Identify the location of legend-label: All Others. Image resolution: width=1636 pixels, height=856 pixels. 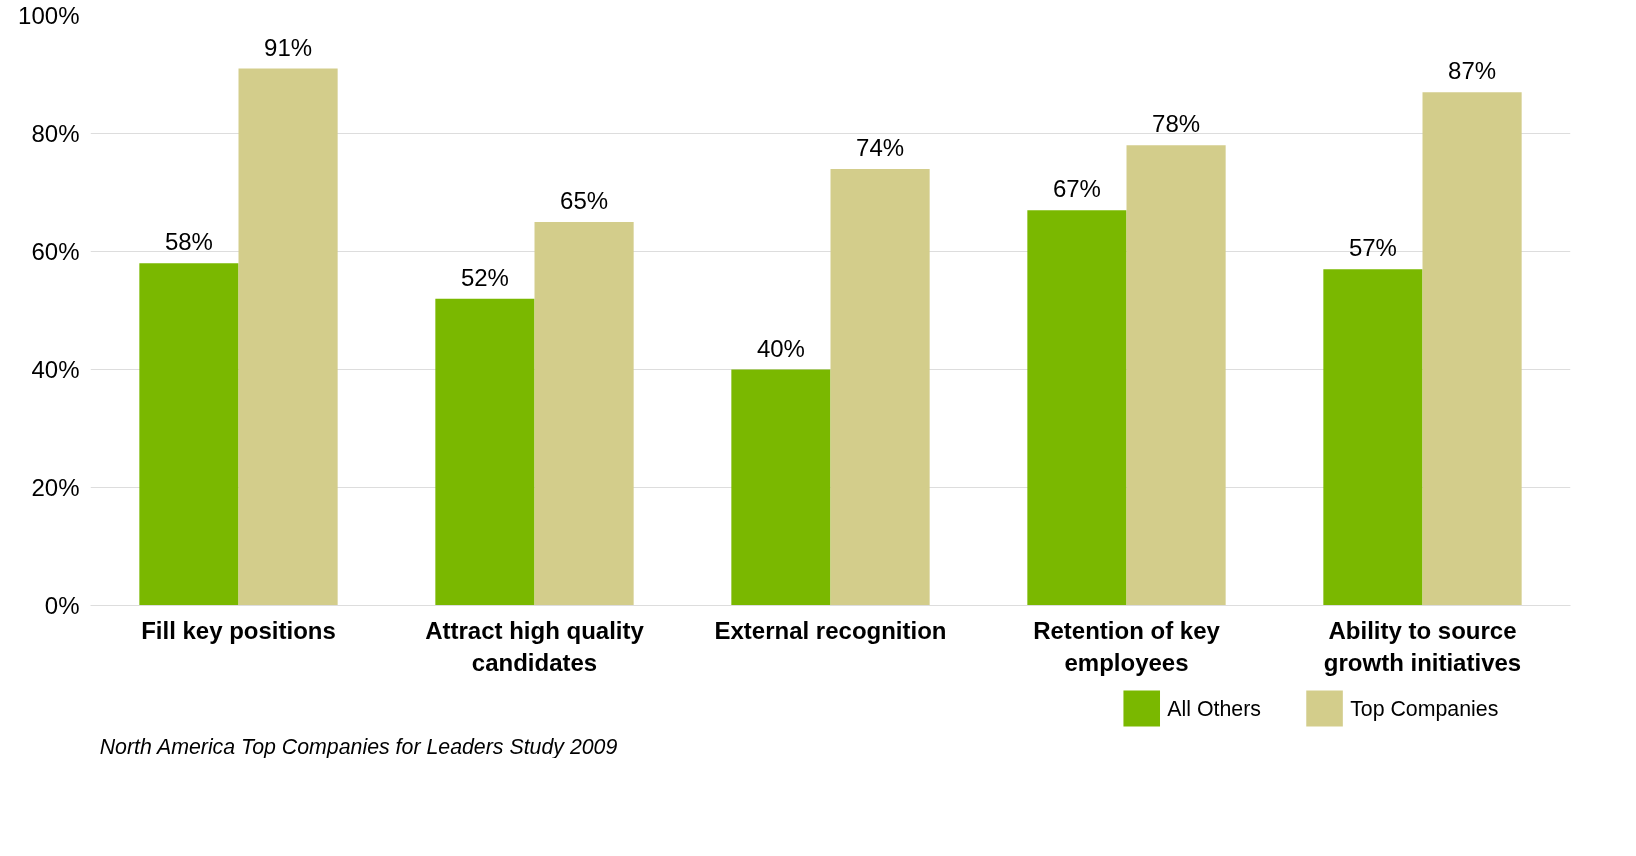
(1214, 708).